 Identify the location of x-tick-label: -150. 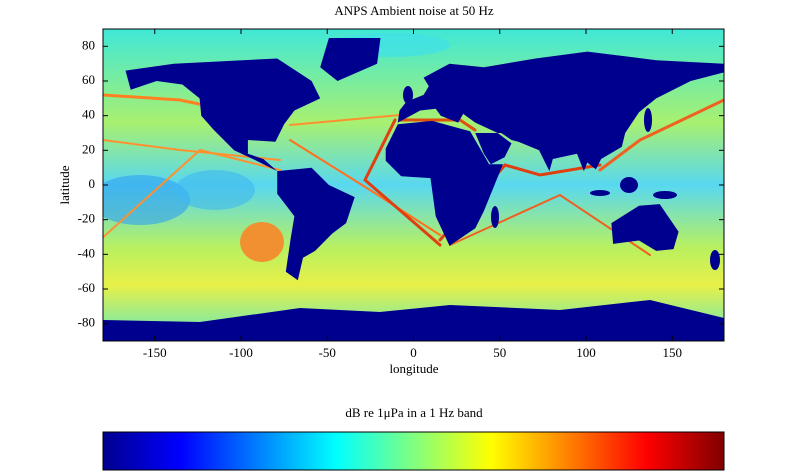
(155, 352).